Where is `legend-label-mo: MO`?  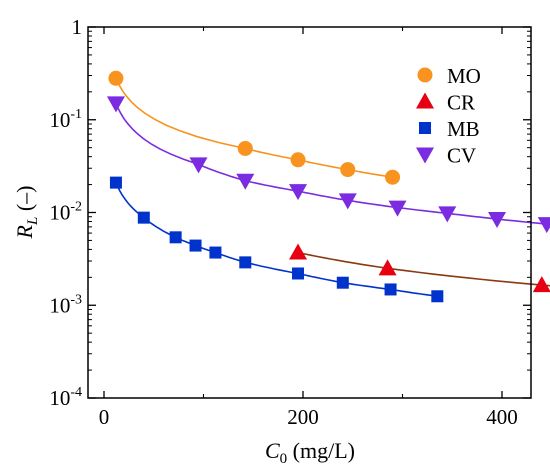
legend-label-mo: MO is located at coordinates (464, 76).